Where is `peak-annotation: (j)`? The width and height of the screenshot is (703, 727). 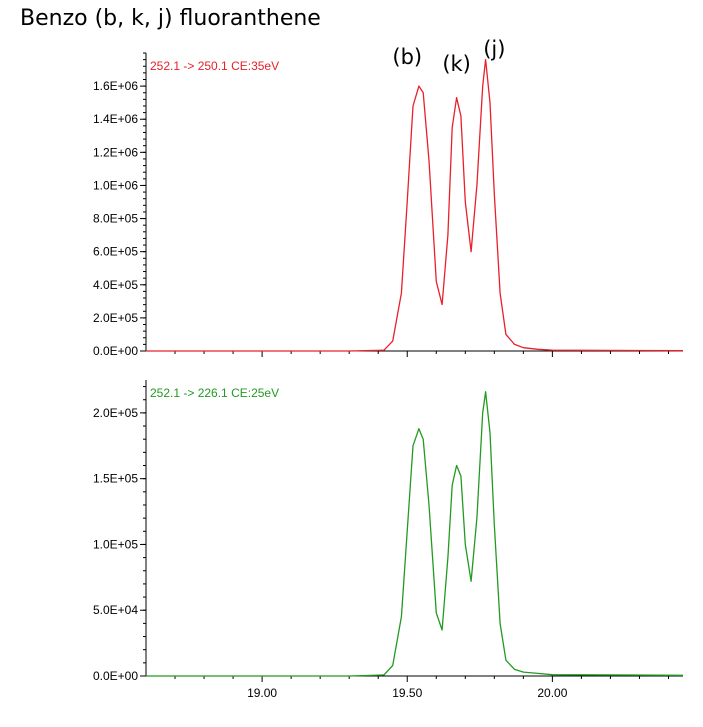 peak-annotation: (j) is located at coordinates (494, 49).